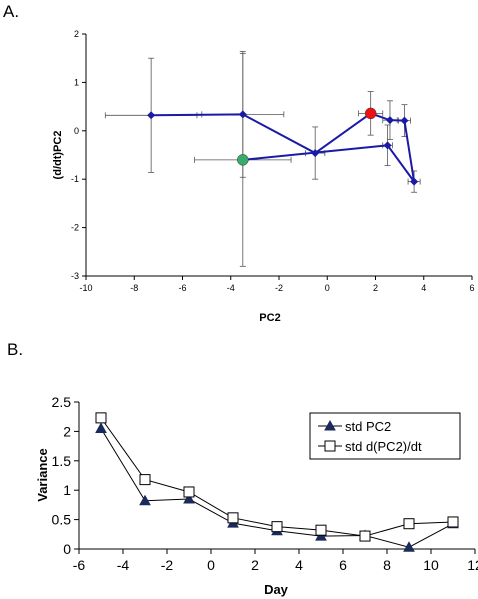  I want to click on x-tick-label-b: -2, so click(167, 565).